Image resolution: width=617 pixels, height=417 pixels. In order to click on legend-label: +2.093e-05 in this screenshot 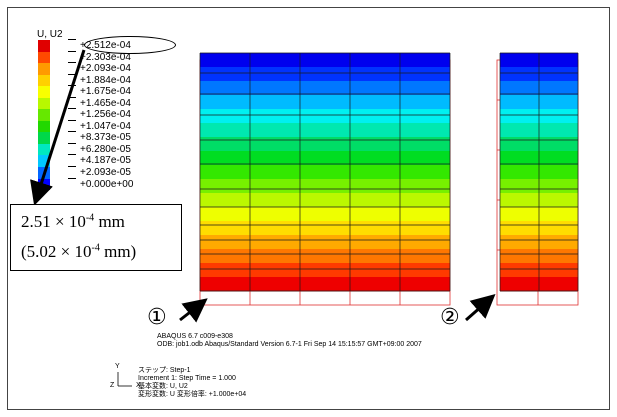, I will do `click(100, 172)`.